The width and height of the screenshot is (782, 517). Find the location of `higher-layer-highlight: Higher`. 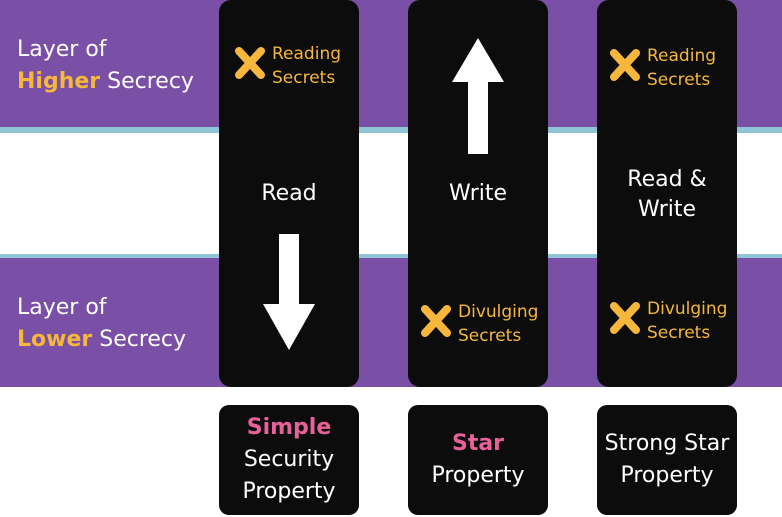

higher-layer-highlight: Higher is located at coordinates (59, 81).